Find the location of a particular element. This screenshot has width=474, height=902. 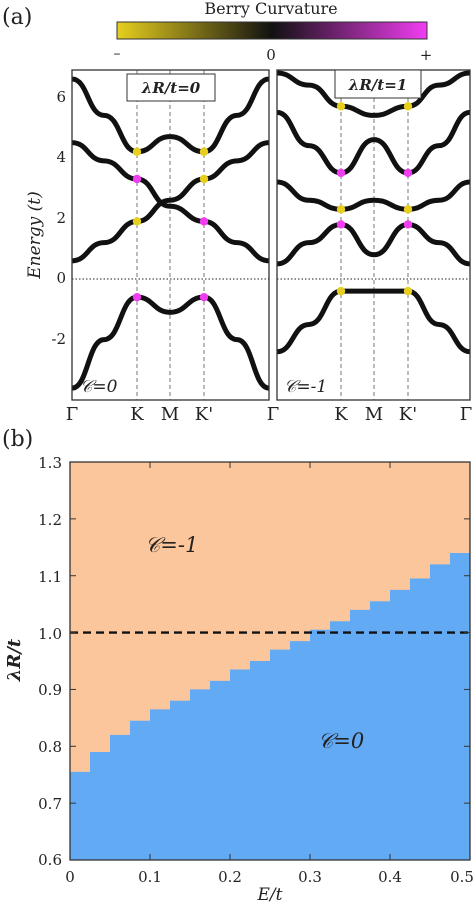

energy-tick-4: 4 is located at coordinates (61, 157).